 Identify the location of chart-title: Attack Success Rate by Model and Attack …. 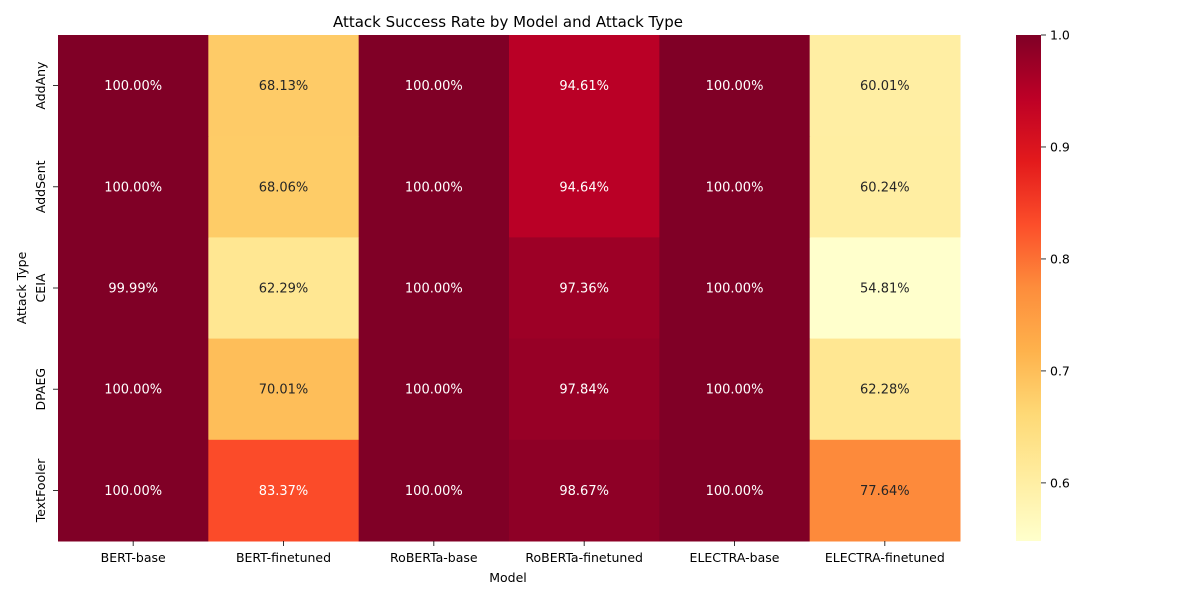
(508, 22).